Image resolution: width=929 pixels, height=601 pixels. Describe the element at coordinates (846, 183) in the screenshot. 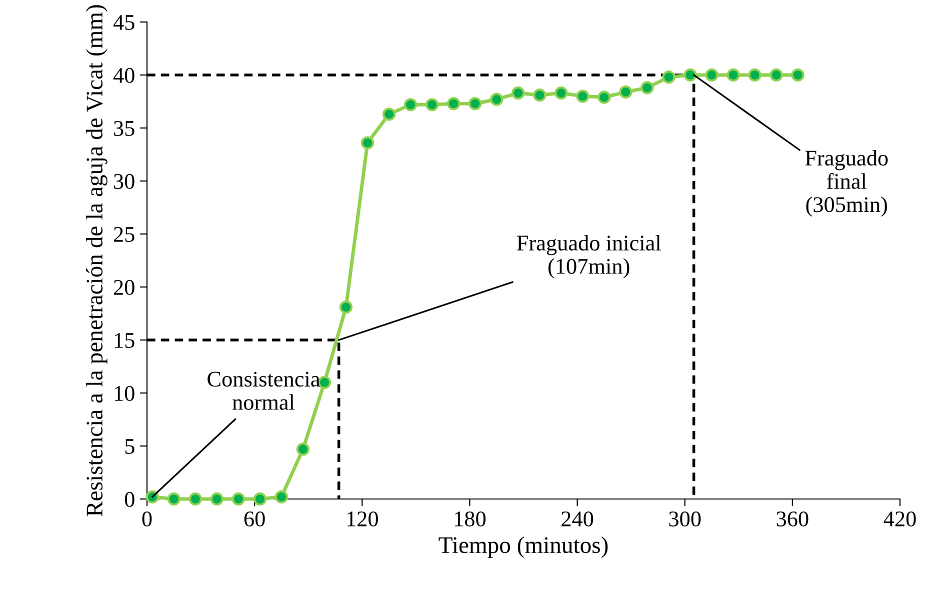

I see `annotation: Fraguado final (305min)` at that location.